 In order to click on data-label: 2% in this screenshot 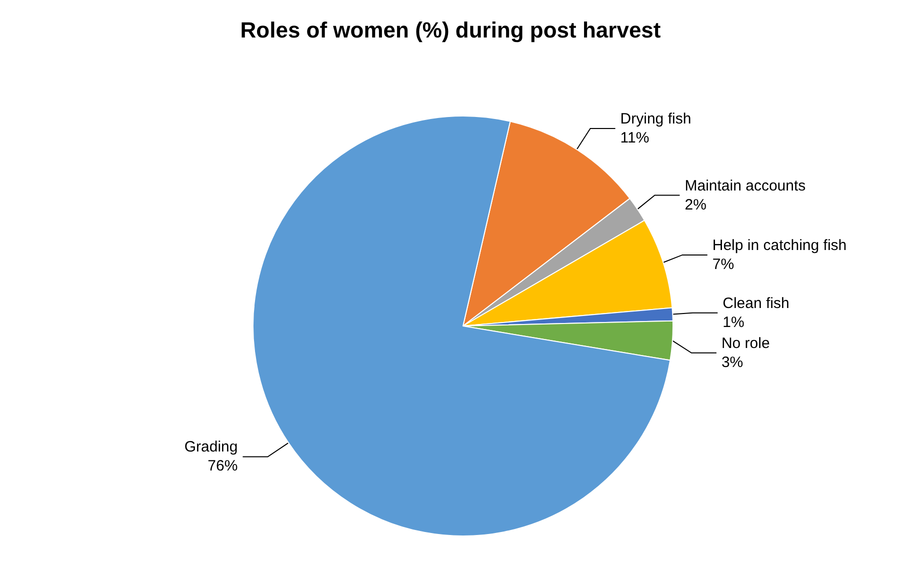, I will do `click(695, 205)`.